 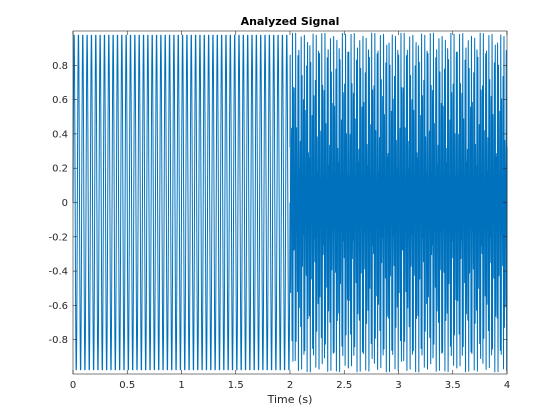 What do you see at coordinates (290, 385) in the screenshot?
I see `x-tick-label: 2` at bounding box center [290, 385].